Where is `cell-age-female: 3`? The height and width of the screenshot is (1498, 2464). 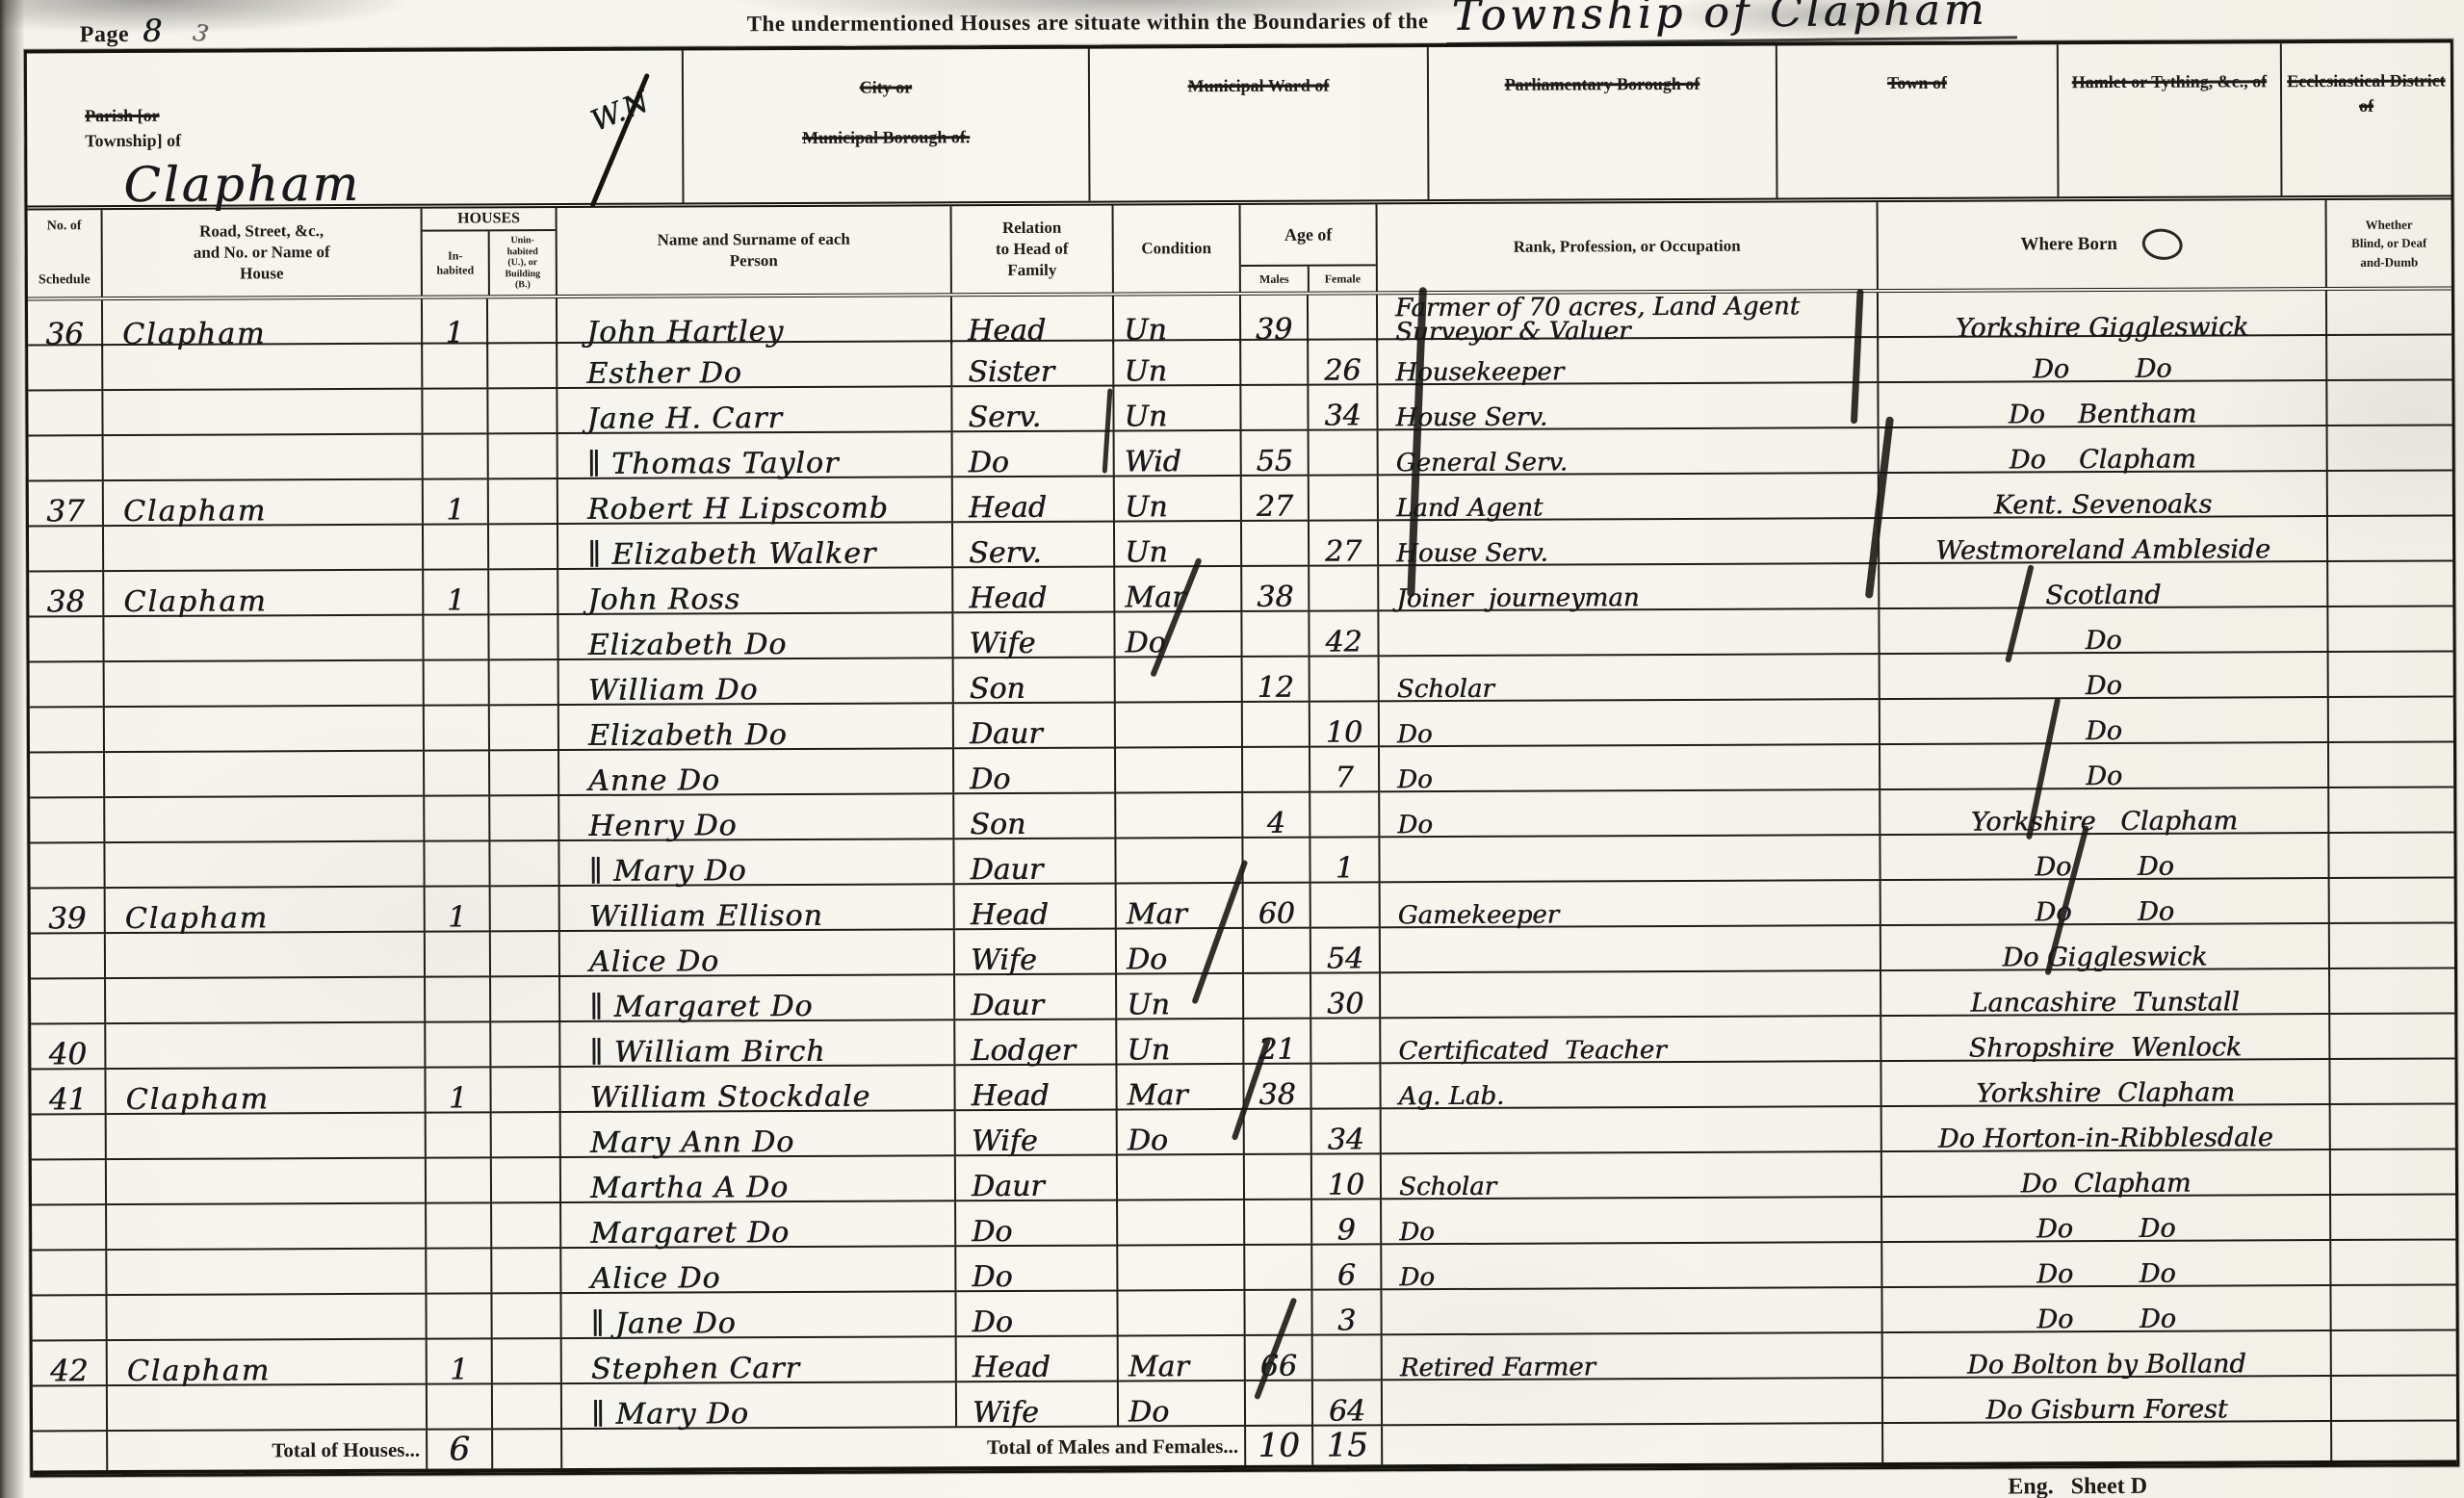 cell-age-female: 3 is located at coordinates (1347, 1314).